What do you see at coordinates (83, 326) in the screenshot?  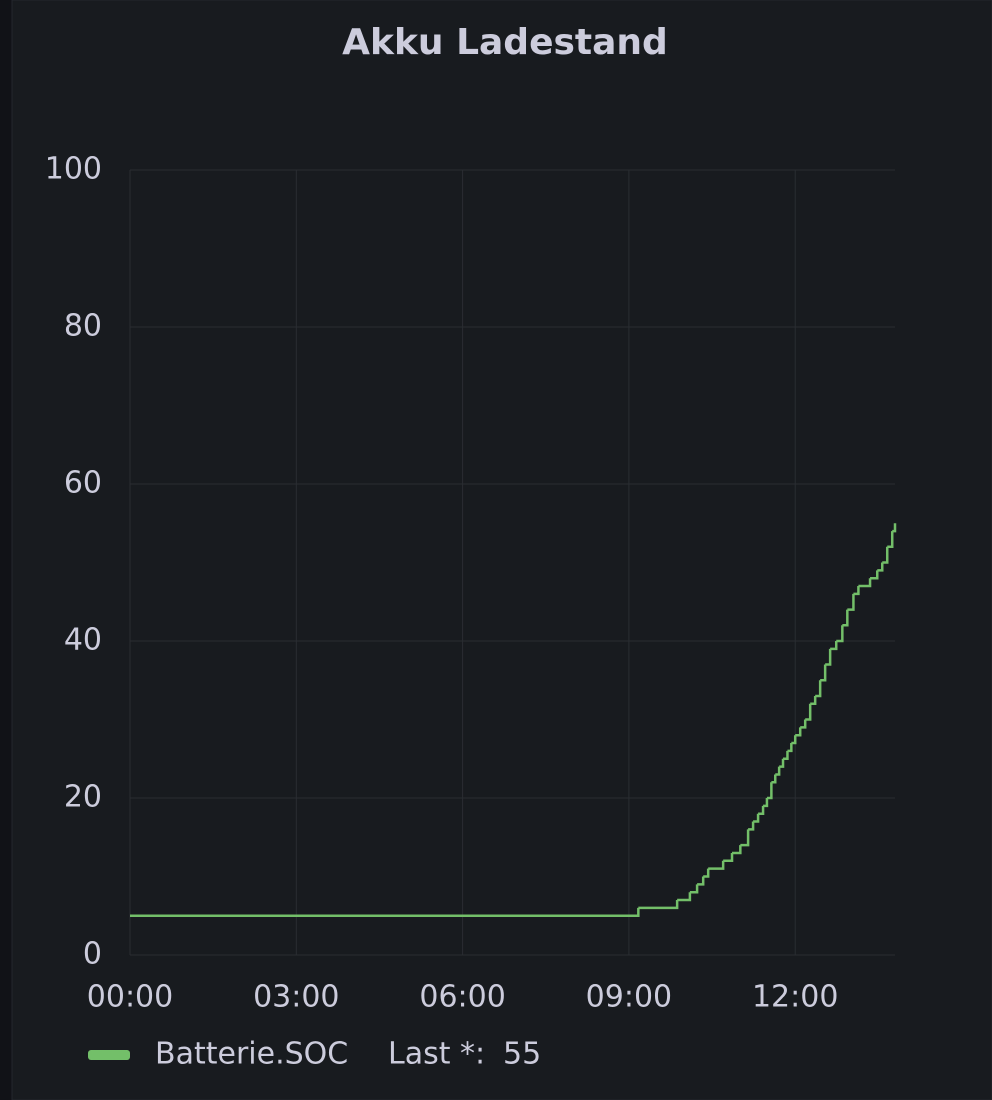 I see `y-tick-label: 80` at bounding box center [83, 326].